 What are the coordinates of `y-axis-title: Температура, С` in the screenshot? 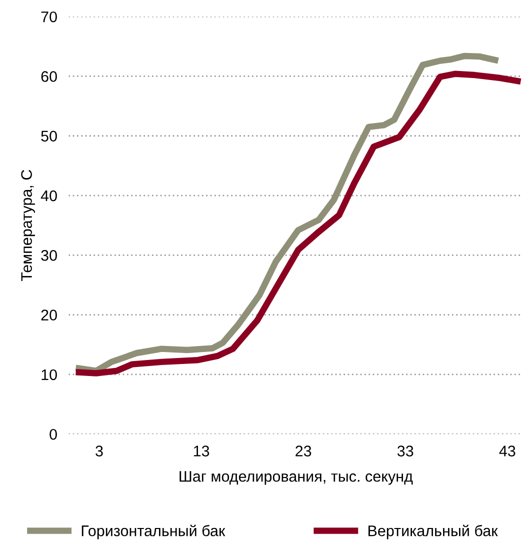 It's located at (28, 226).